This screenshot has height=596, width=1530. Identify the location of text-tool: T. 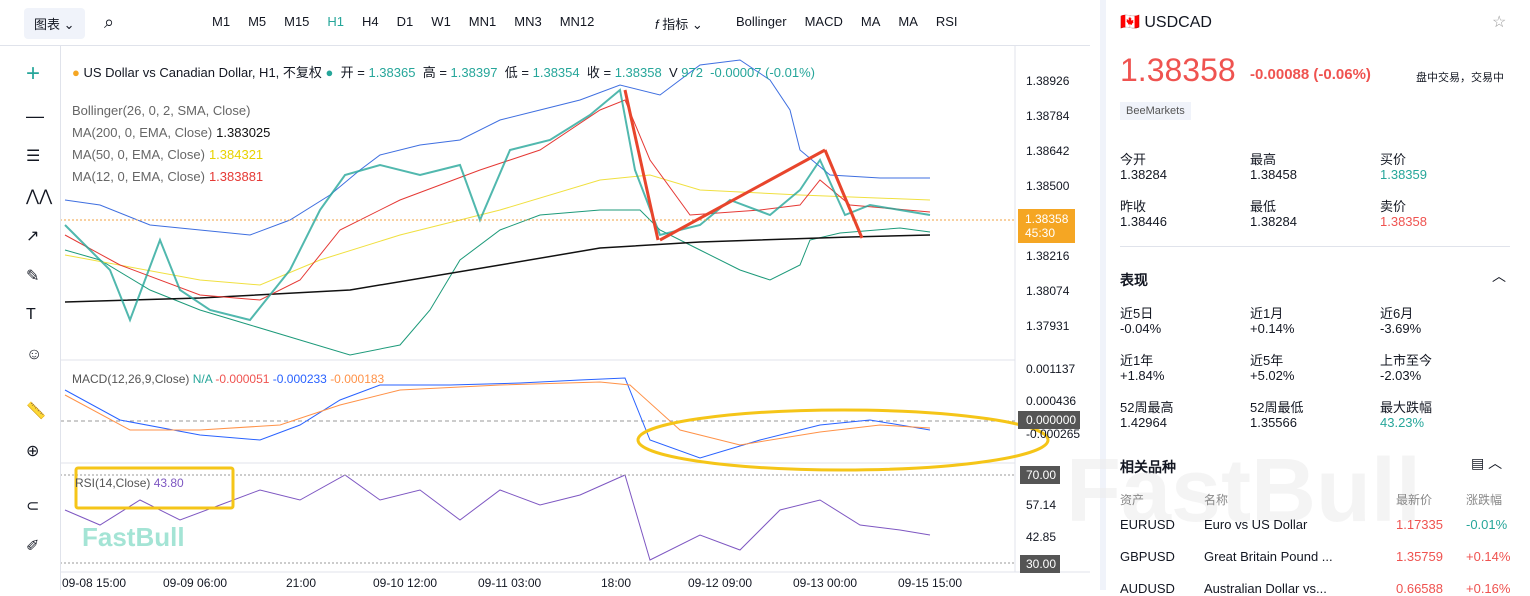
(31, 314).